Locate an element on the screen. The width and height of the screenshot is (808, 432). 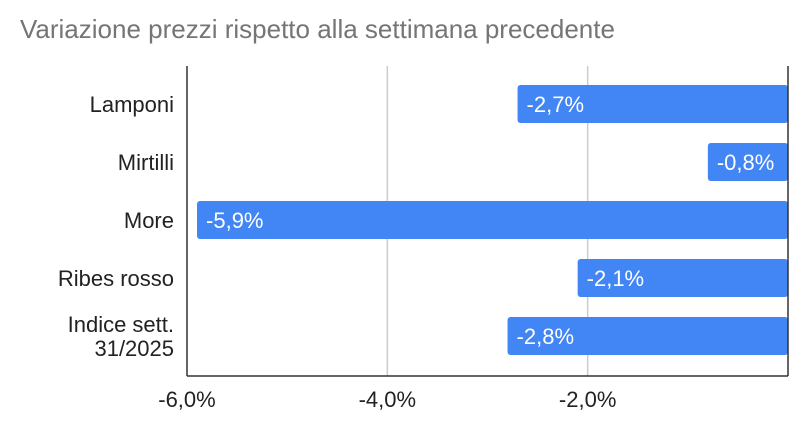
x-tick-label: -4,0% is located at coordinates (387, 399).